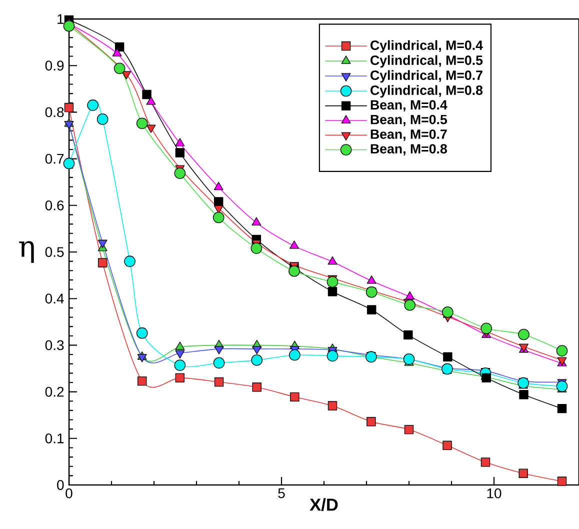  I want to click on legend-label: Cylindrical, M=0.8, so click(426, 91).